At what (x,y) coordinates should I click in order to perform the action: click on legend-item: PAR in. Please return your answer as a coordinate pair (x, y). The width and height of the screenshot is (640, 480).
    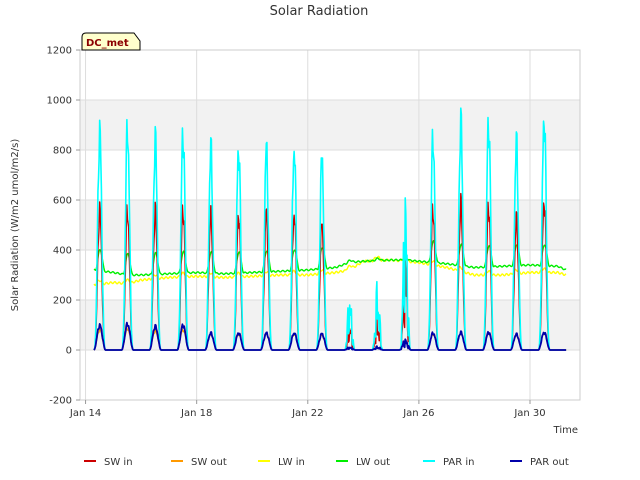
    Looking at the image, I should click on (448, 462).